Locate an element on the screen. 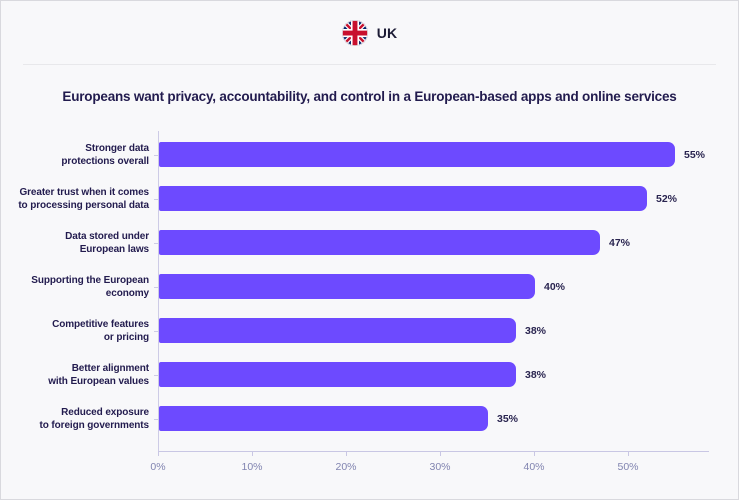 This screenshot has height=500, width=739. x-axis-tick-label: 10% is located at coordinates (252, 467).